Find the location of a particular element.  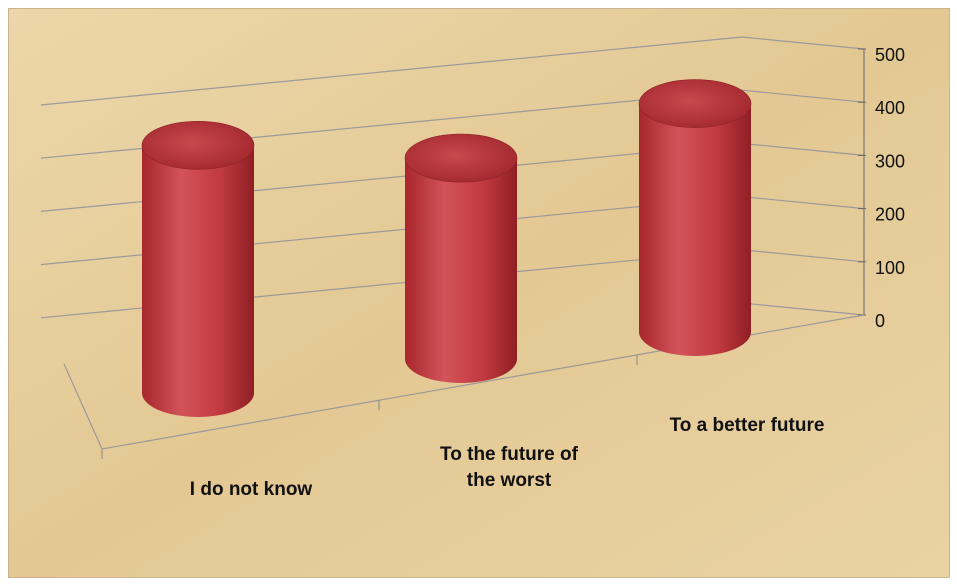

y-tick-label: 100 is located at coordinates (890, 268).